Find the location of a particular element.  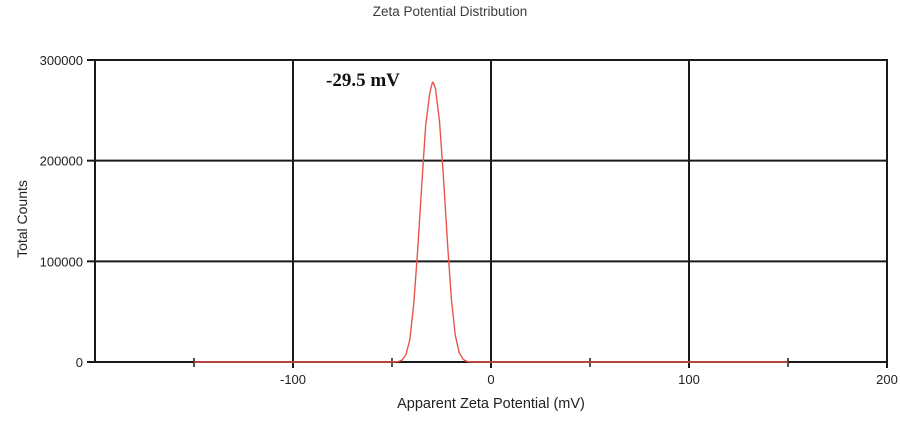

peak-value-annotation: -29.5 mV is located at coordinates (363, 80).